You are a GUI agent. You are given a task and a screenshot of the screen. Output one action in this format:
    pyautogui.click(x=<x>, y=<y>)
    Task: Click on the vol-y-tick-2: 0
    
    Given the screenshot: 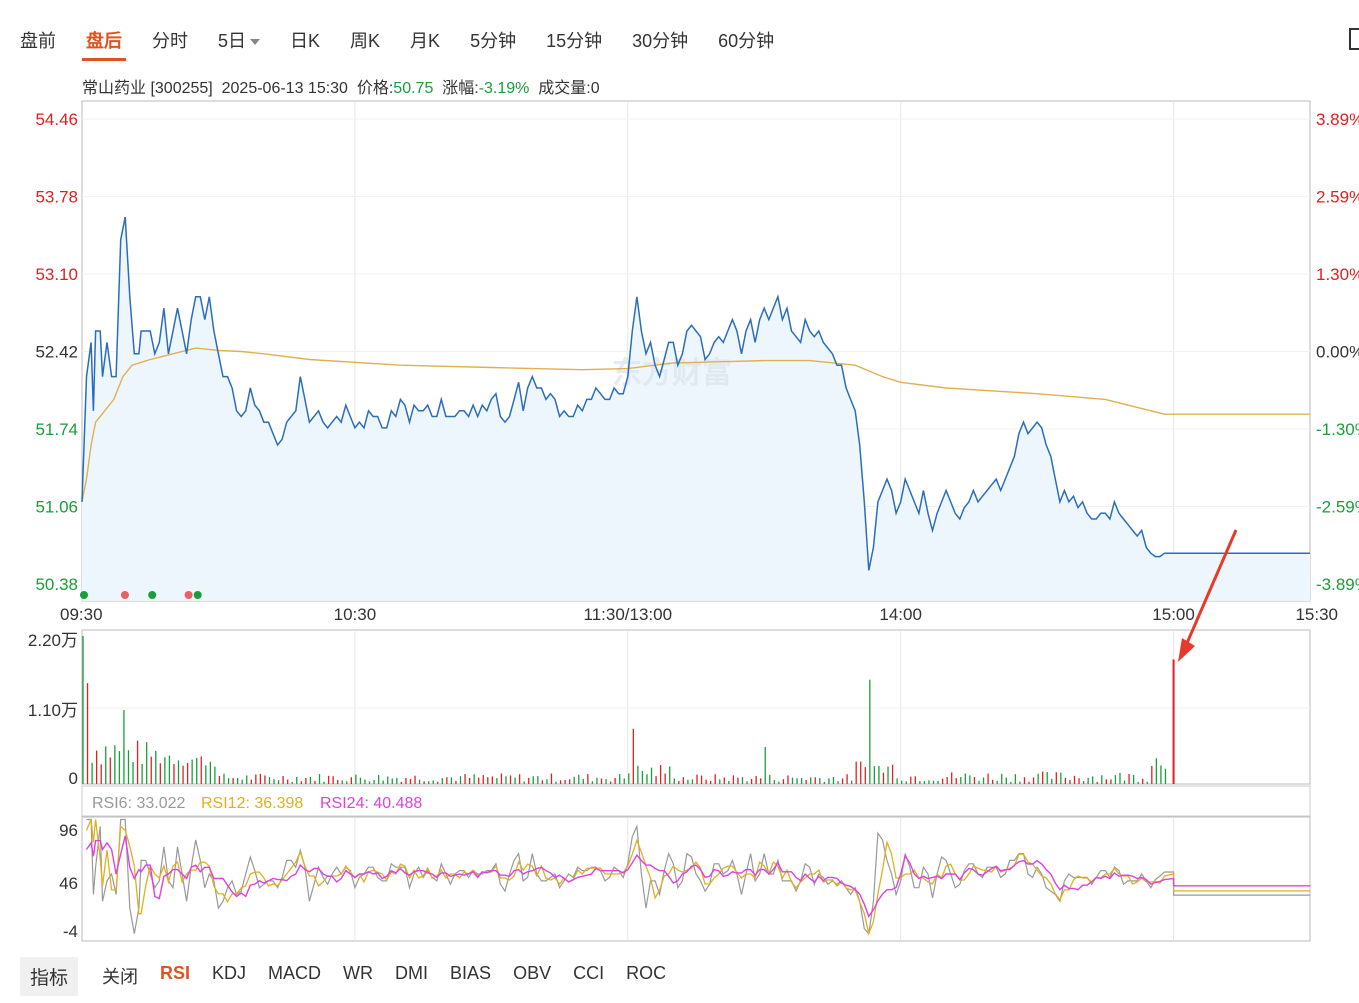 What is the action you would take?
    pyautogui.click(x=73, y=778)
    